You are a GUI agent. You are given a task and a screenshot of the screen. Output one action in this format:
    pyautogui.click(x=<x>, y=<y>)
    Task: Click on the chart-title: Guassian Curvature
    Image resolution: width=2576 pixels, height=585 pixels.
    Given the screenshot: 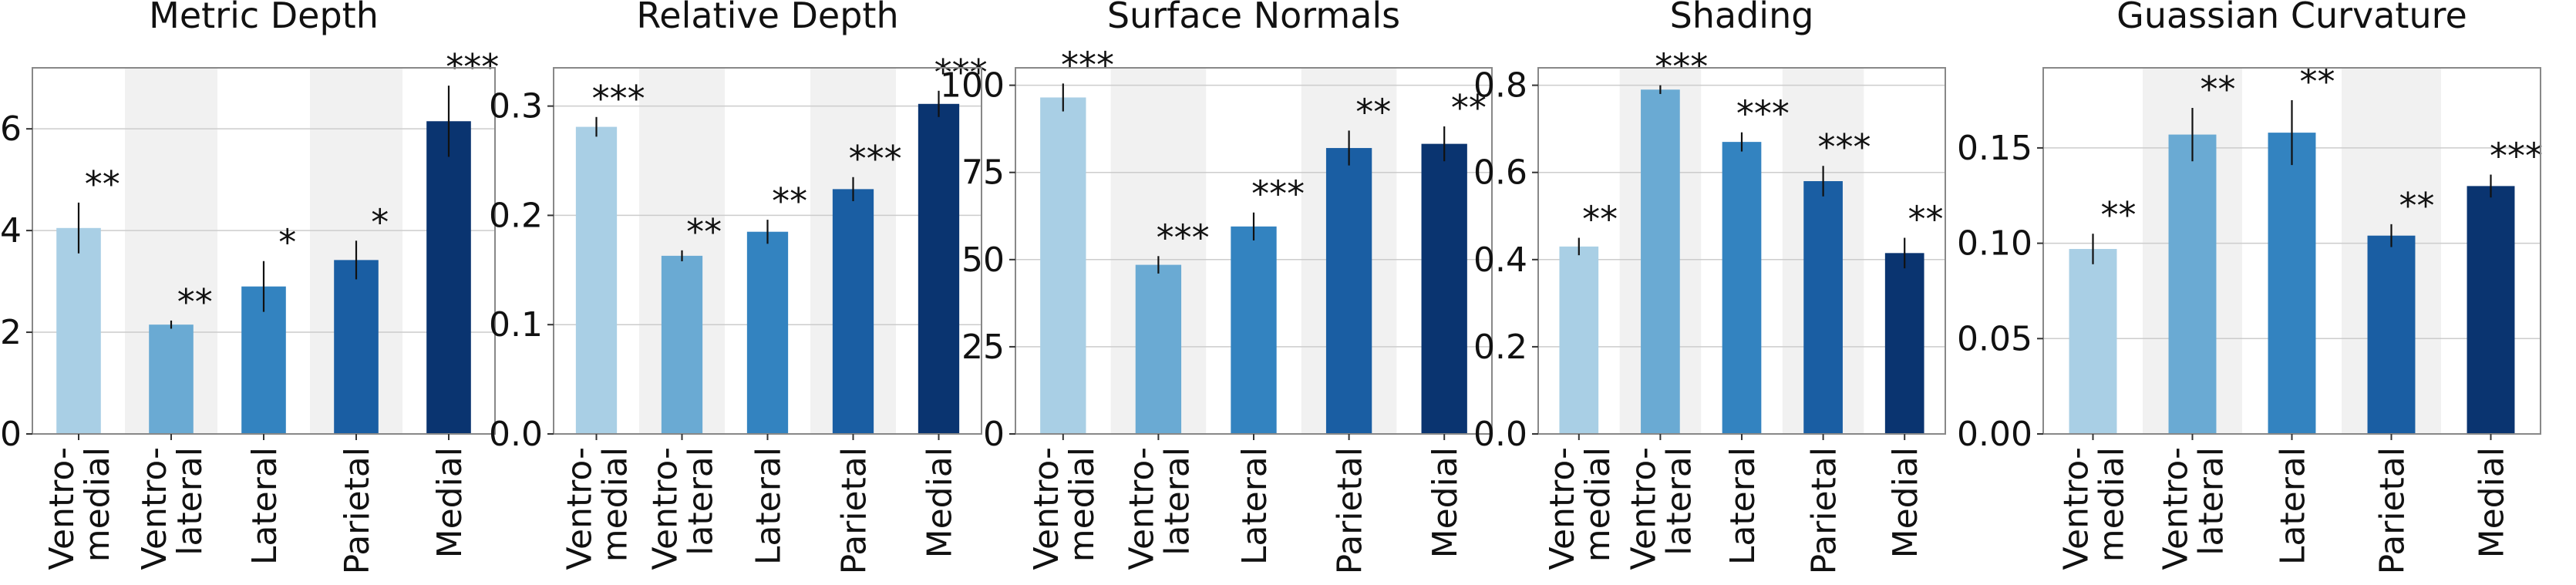 What is the action you would take?
    pyautogui.click(x=2291, y=18)
    